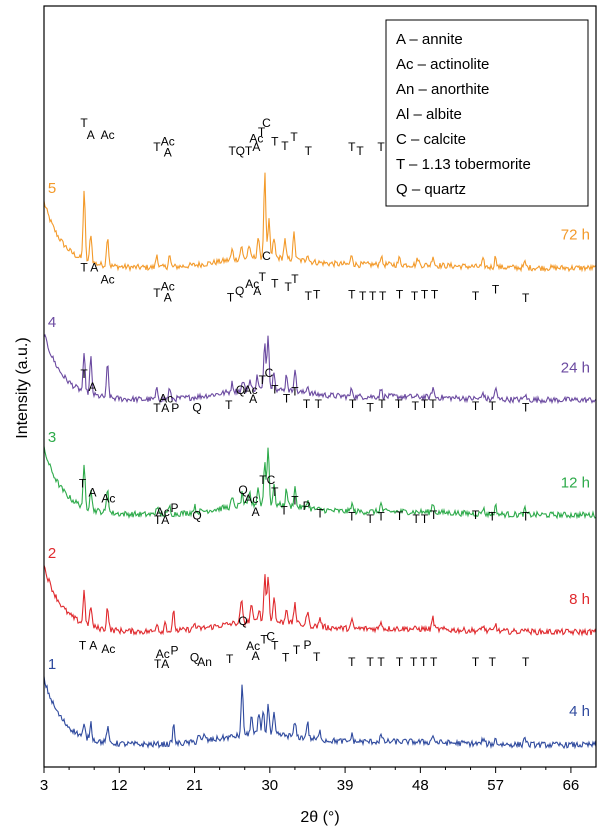  I want to click on x-tick-label: 21, so click(194, 785).